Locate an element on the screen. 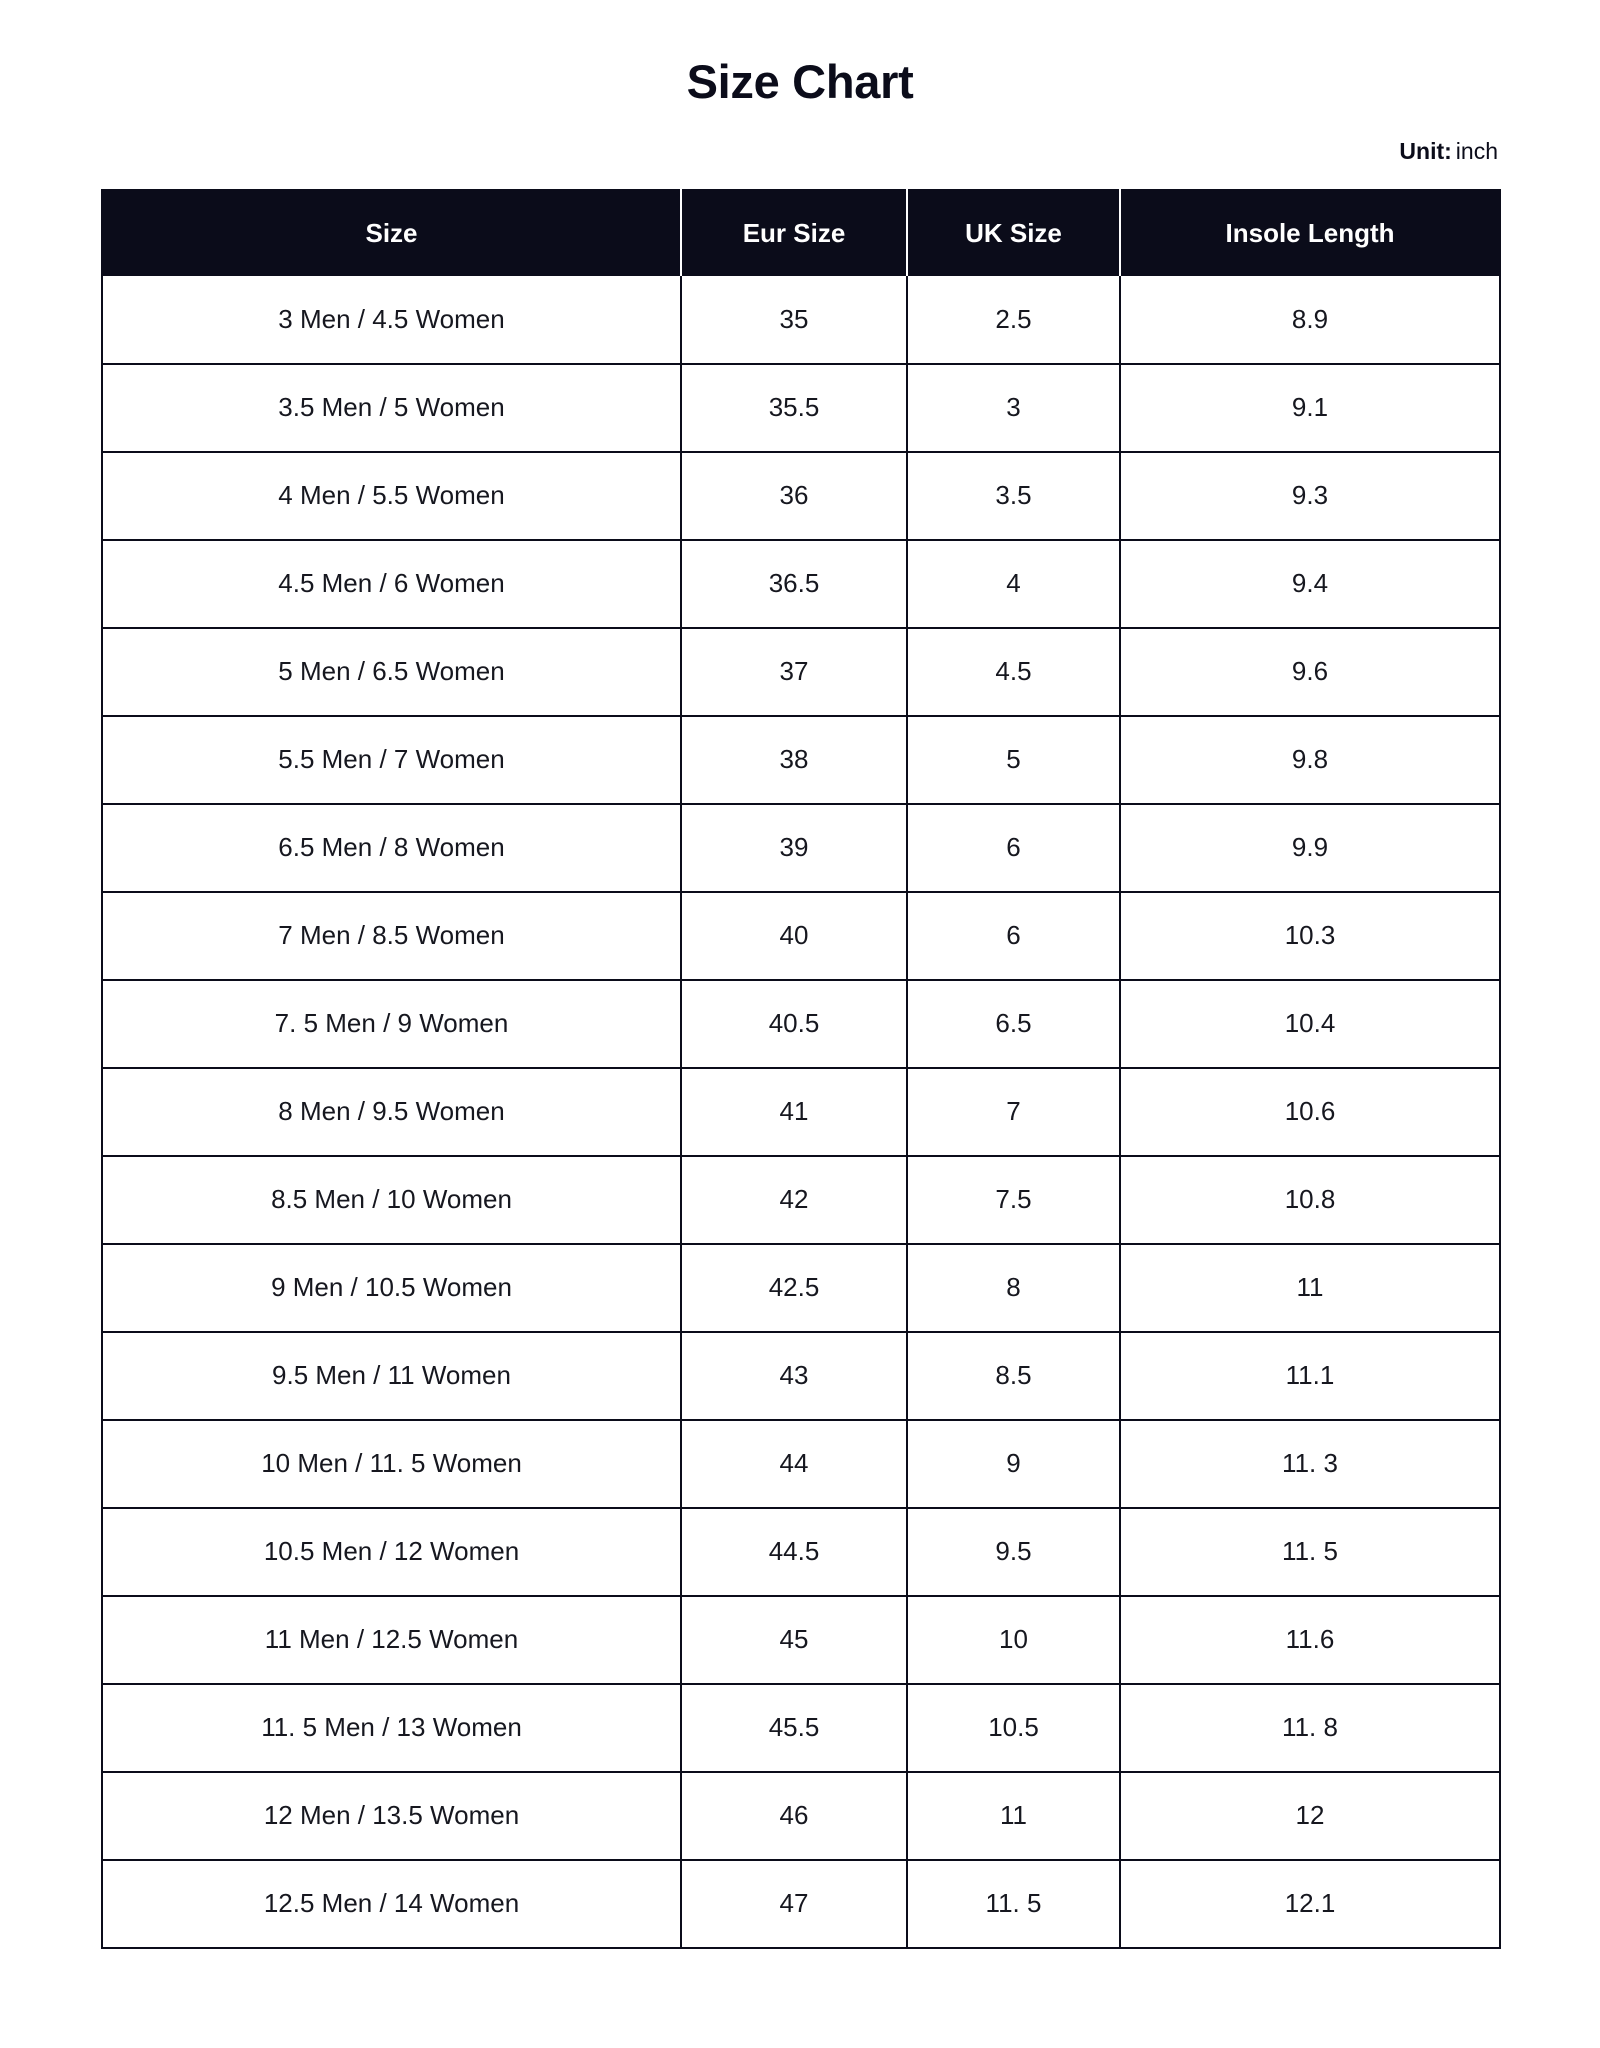 The image size is (1600, 2048). cell-eur-size: 42.5 is located at coordinates (794, 1287).